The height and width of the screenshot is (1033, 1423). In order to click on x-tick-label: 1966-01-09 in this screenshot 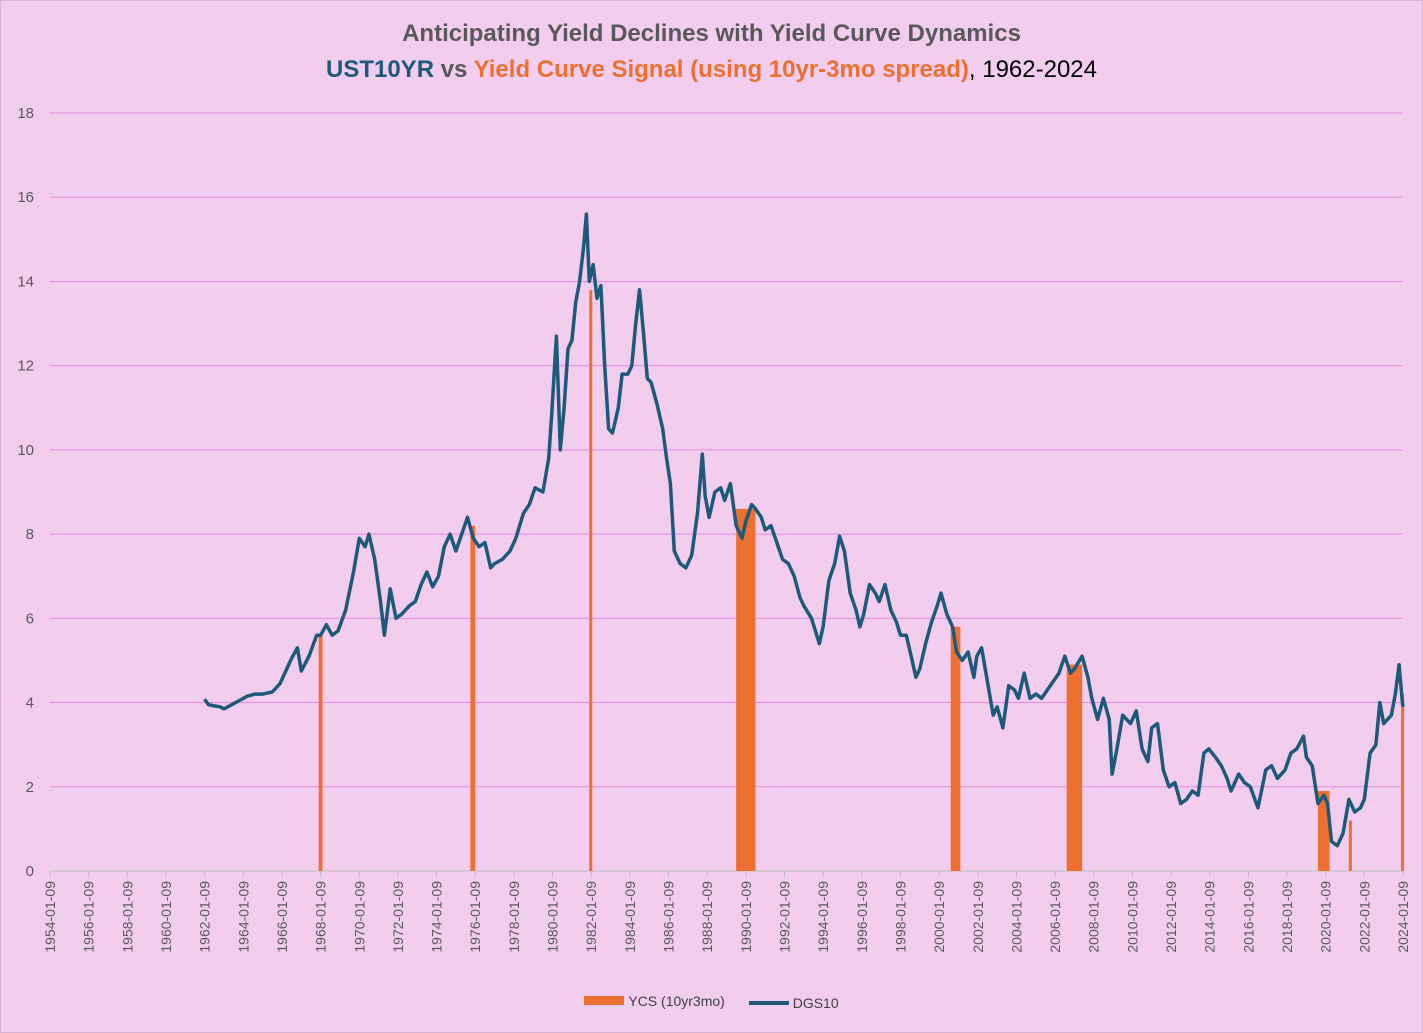, I will do `click(282, 917)`.